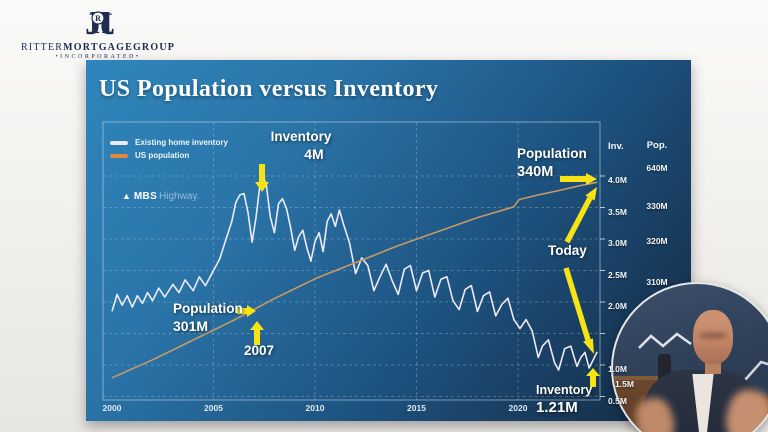  I want to click on ritter-monogram-icon: J H J R, so click(100, 23).